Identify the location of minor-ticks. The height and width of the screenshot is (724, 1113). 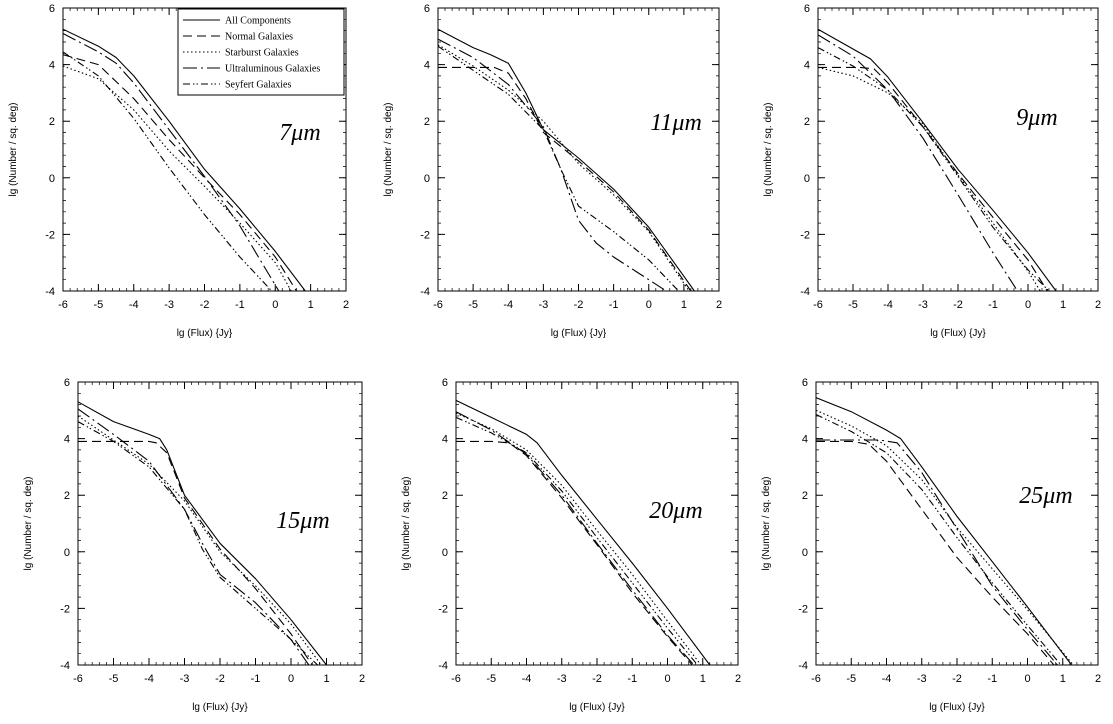
(957, 523).